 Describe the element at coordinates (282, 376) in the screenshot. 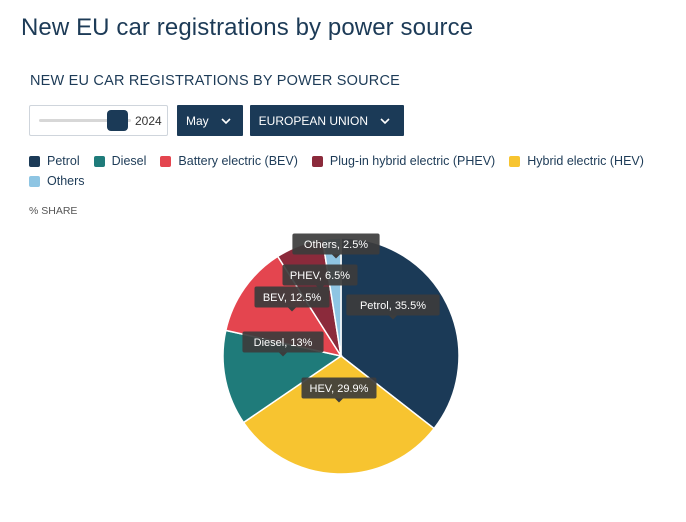

I see `pie-slice-diesel` at that location.